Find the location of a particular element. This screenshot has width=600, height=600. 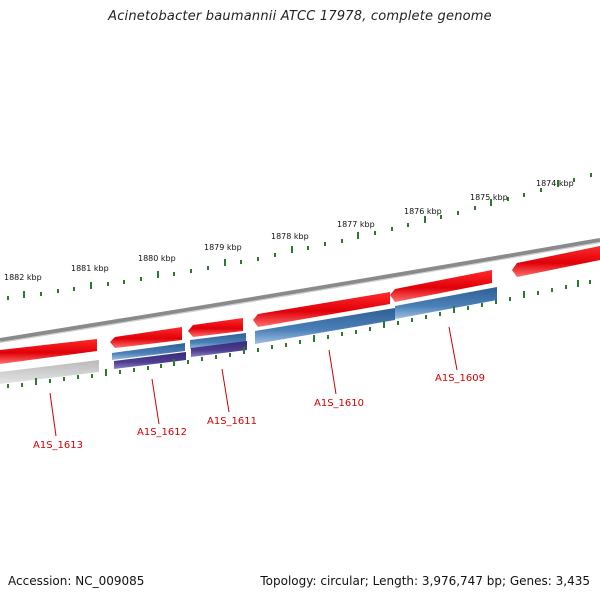

ruler-label-1880: 1880 kbp is located at coordinates (157, 258).